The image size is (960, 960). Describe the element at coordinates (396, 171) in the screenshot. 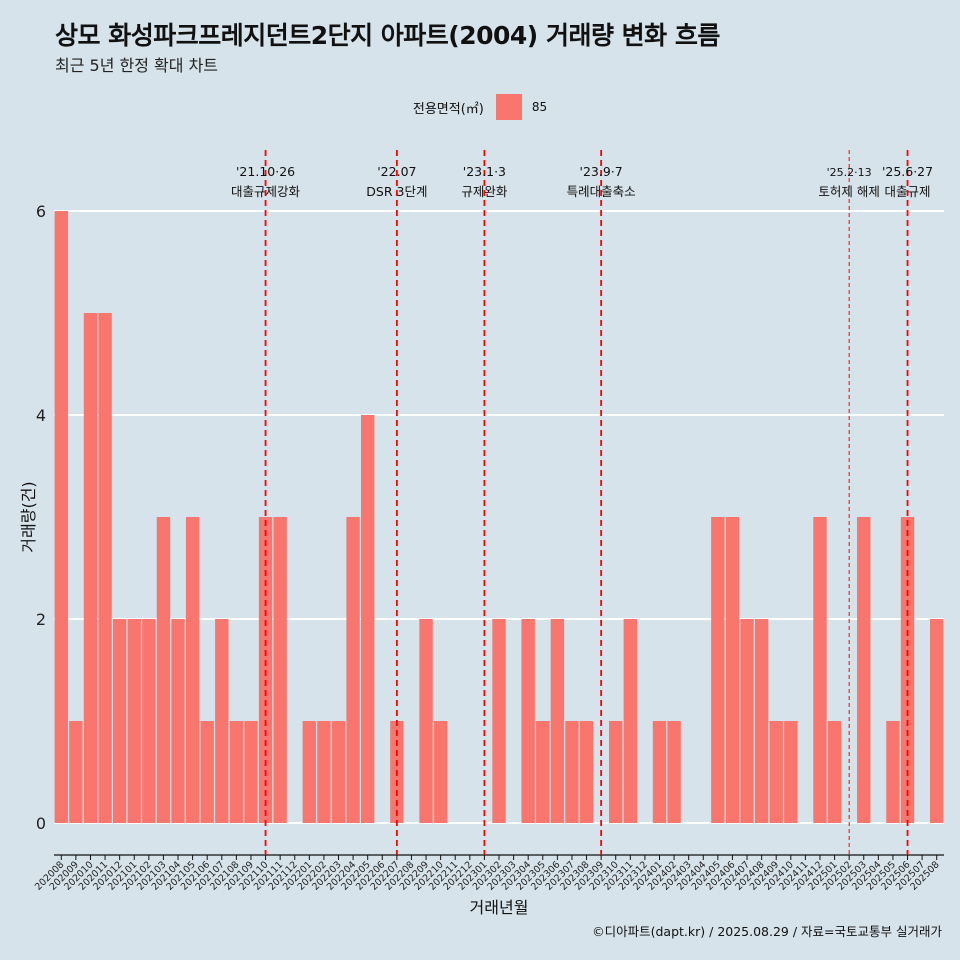

I see `event-date-label: '22.07` at that location.